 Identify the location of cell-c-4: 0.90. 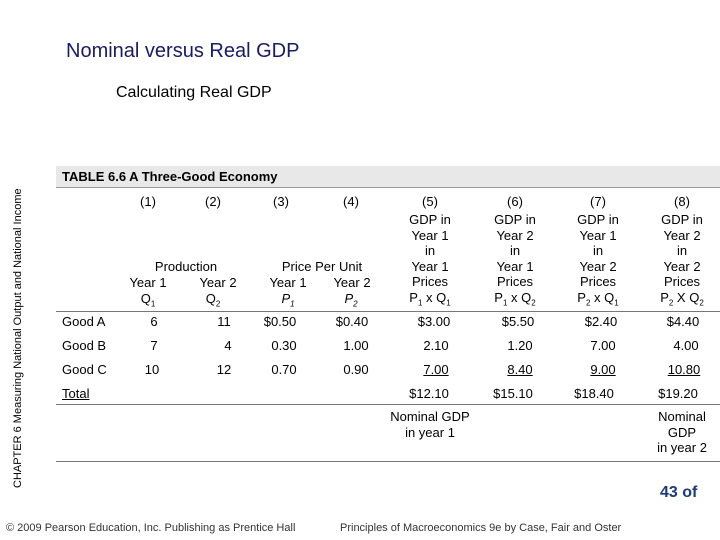
(356, 369).